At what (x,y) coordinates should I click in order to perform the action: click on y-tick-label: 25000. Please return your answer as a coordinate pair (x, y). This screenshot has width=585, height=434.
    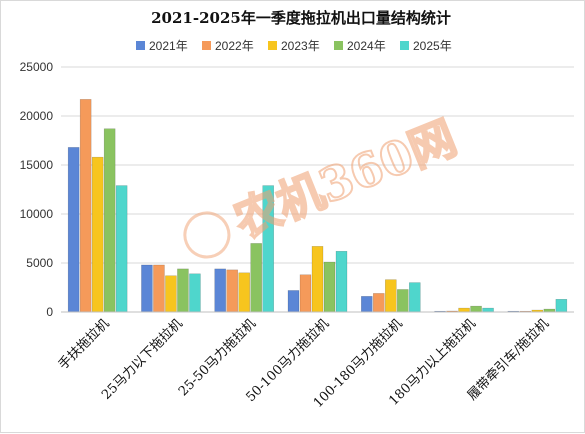
    Looking at the image, I should click on (37, 67).